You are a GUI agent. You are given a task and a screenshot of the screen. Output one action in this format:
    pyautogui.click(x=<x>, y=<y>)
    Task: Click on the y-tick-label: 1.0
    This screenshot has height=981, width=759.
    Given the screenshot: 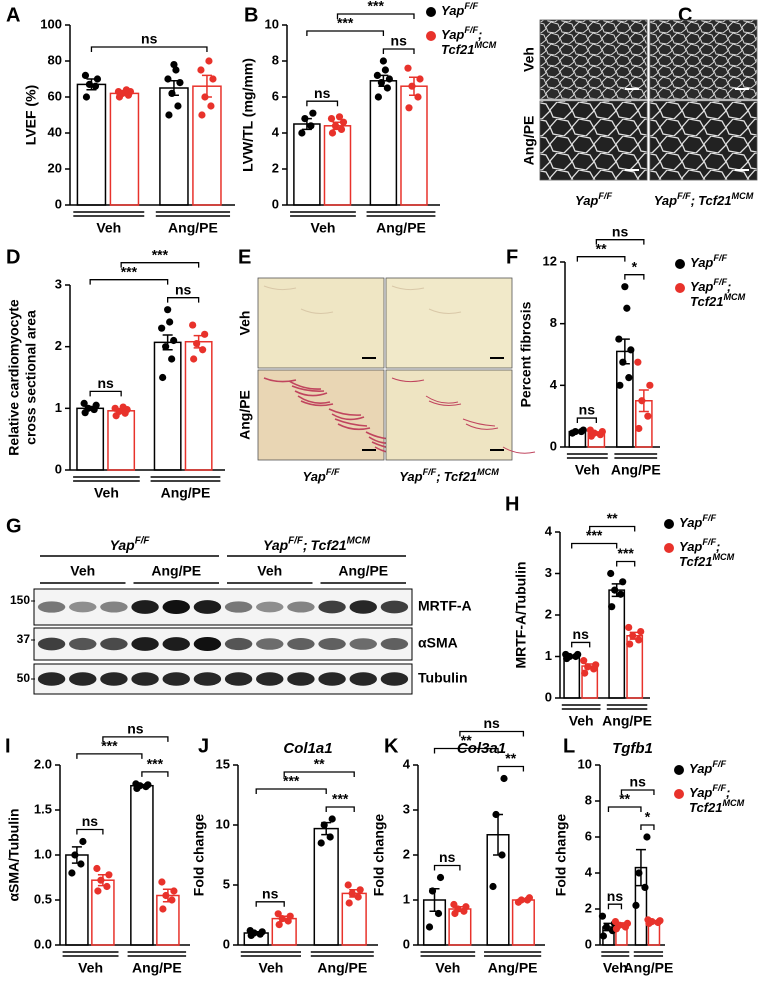 What is the action you would take?
    pyautogui.click(x=43, y=853)
    